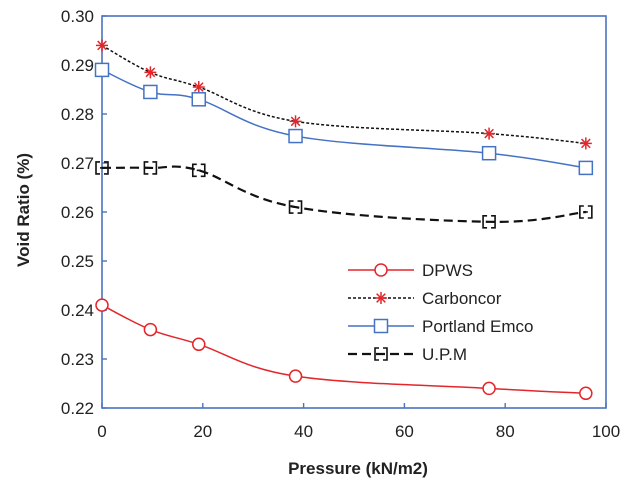  Describe the element at coordinates (441, 312) in the screenshot. I see `legend: DPWS Carboncor Portland Emco U.P.M` at that location.